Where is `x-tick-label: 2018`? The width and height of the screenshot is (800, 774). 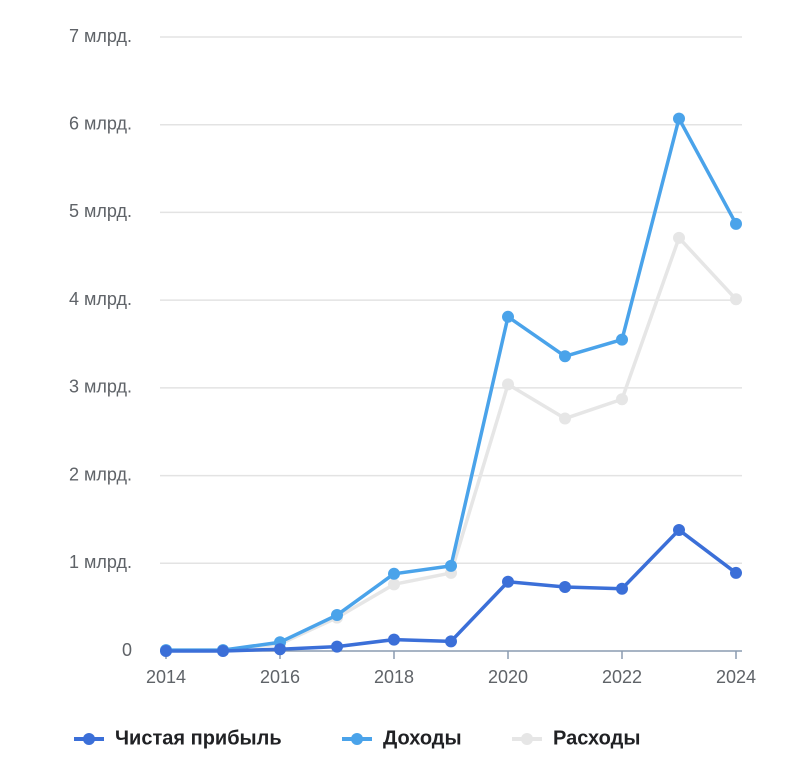 x-tick-label: 2018 is located at coordinates (394, 677).